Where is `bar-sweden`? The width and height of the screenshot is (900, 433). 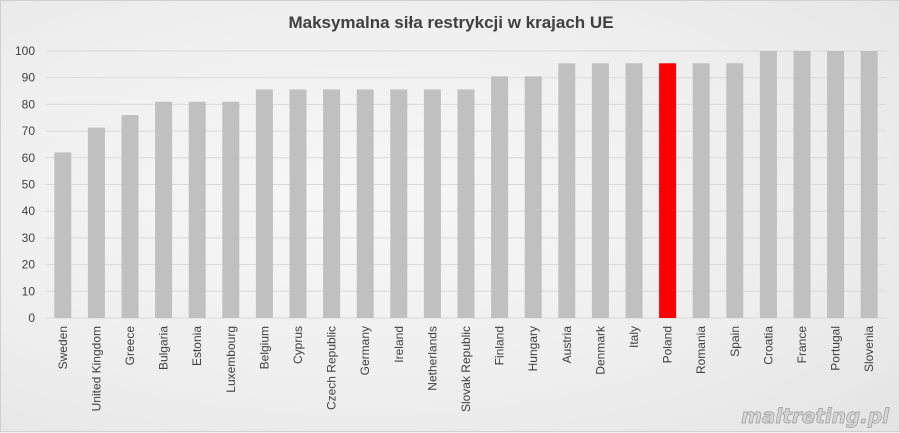 bar-sweden is located at coordinates (63, 235).